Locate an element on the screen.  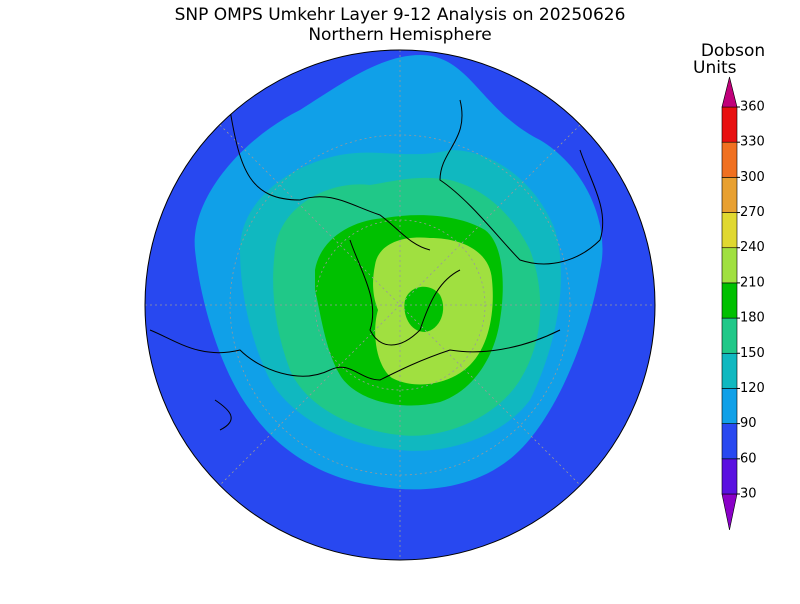
colorbar-tick-label: 90 is located at coordinates (748, 423).